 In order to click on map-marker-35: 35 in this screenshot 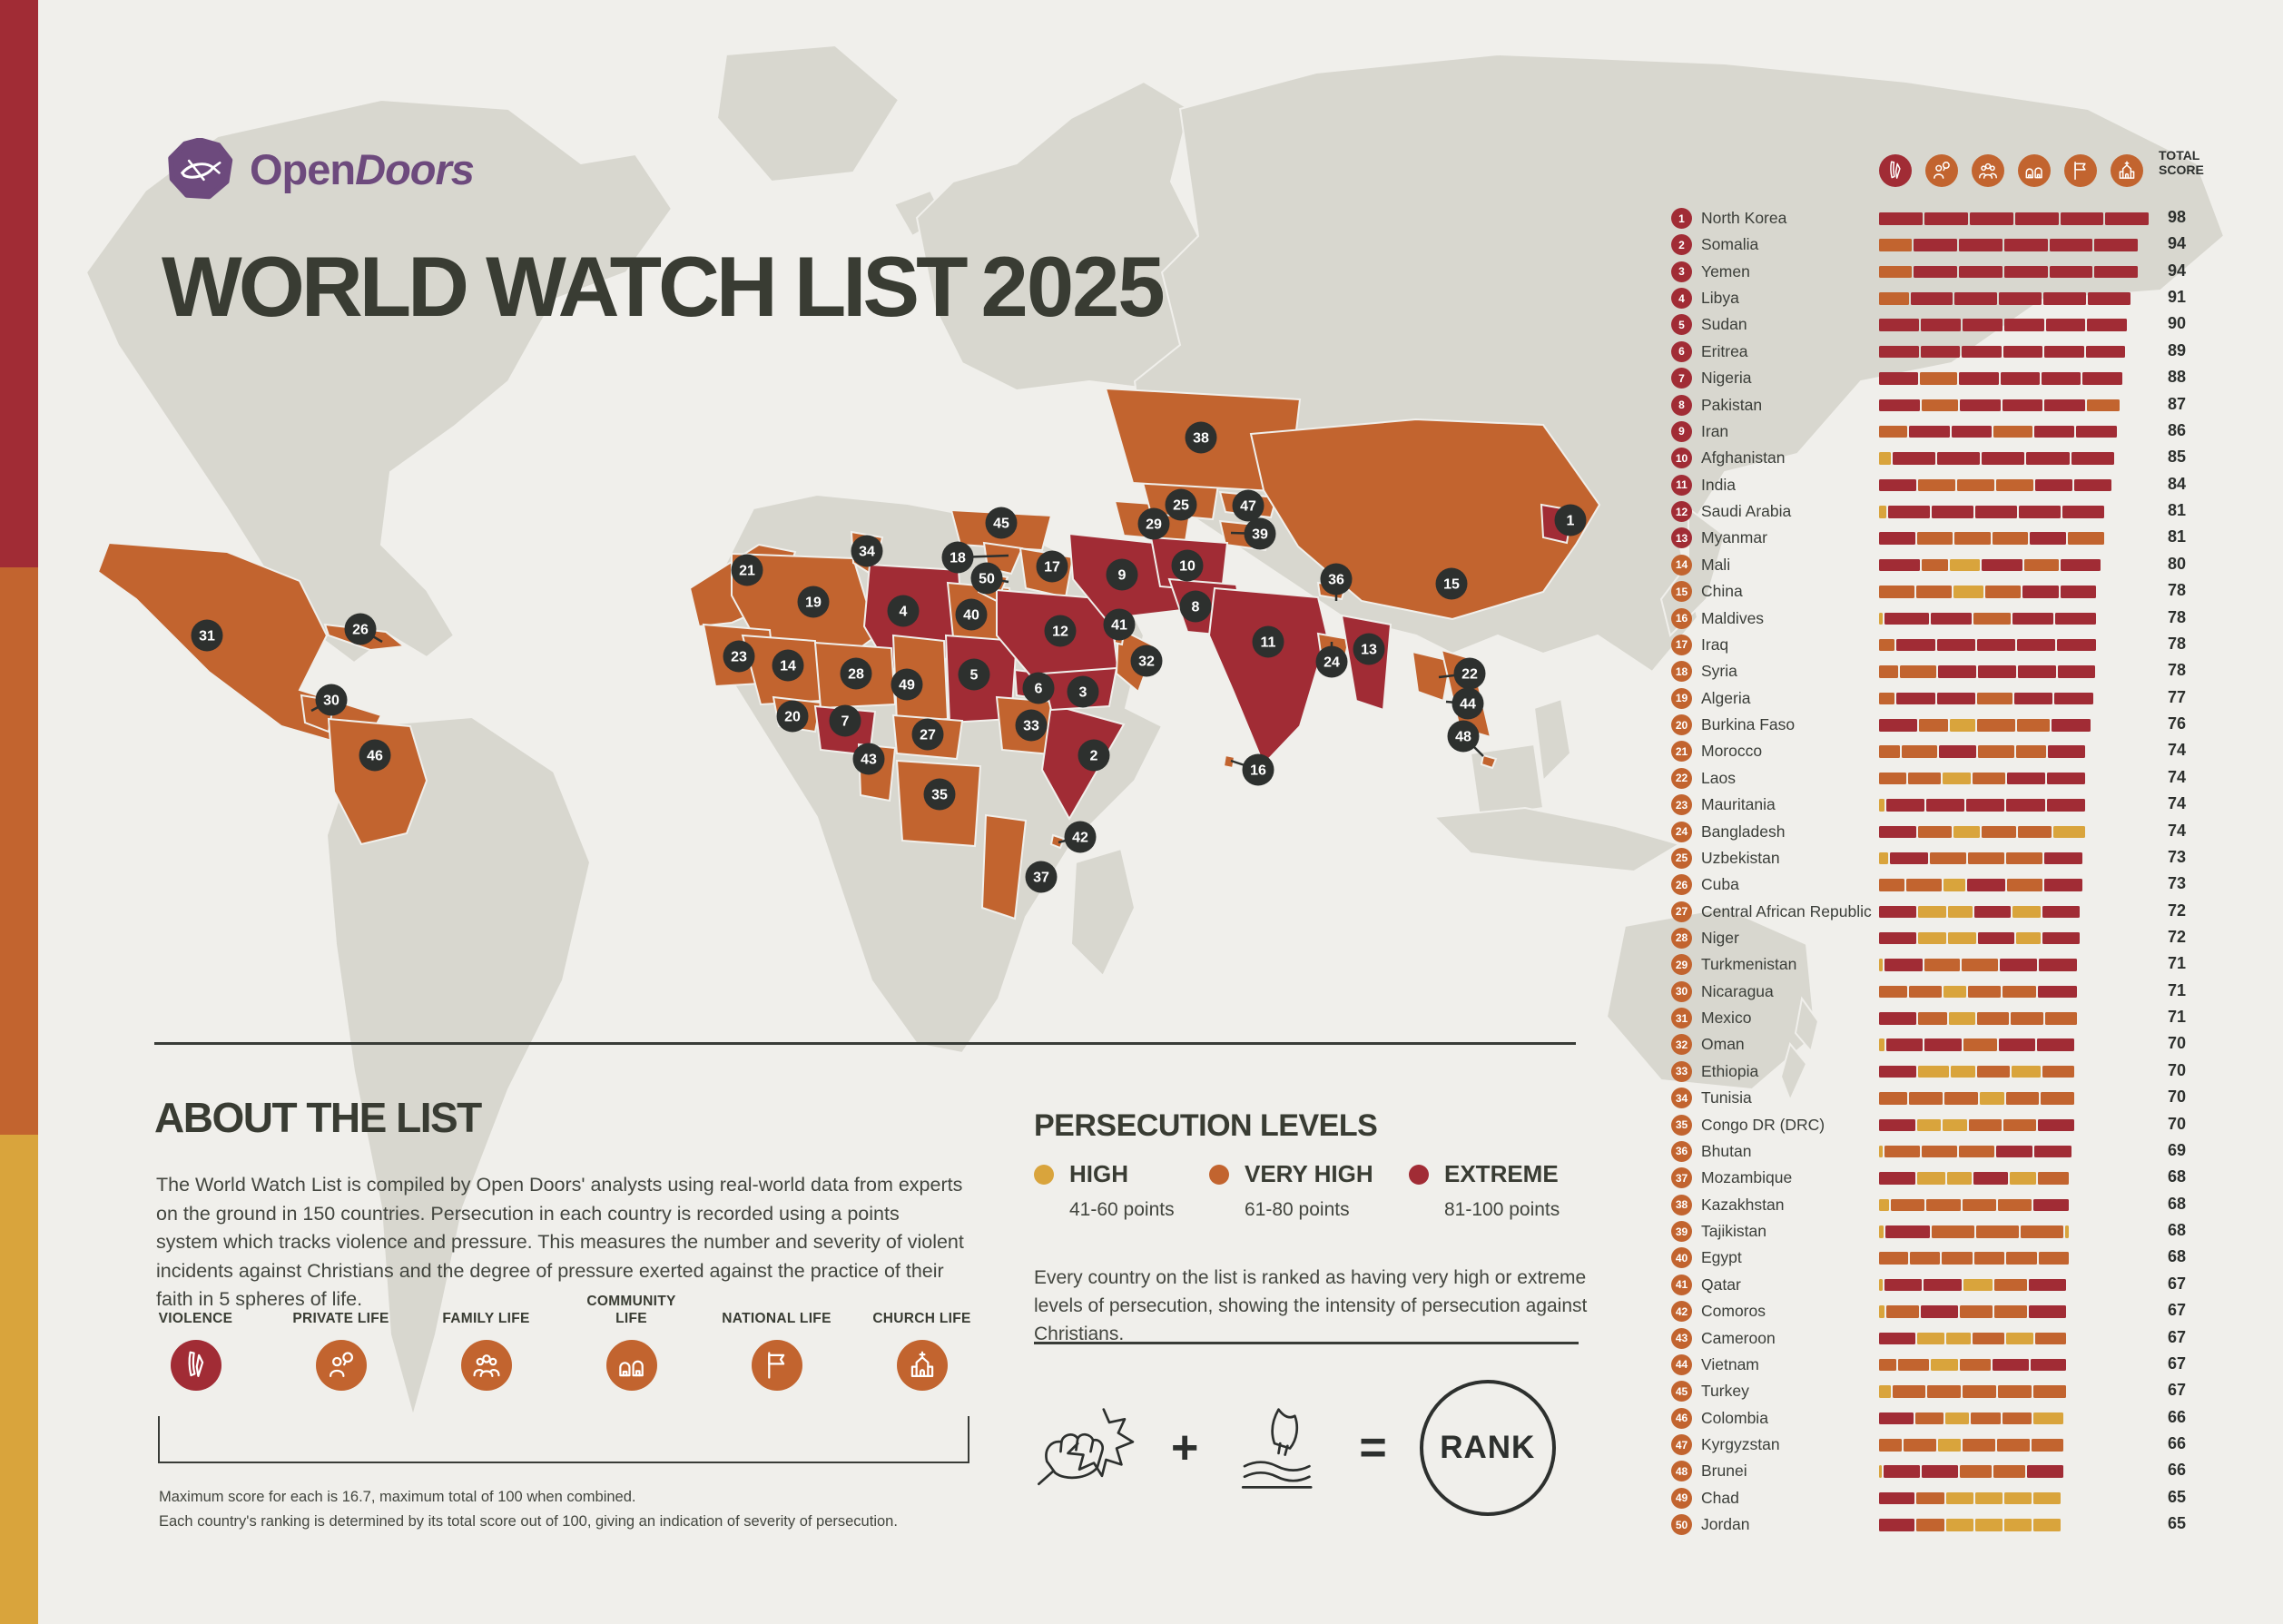, I will do `click(939, 794)`.